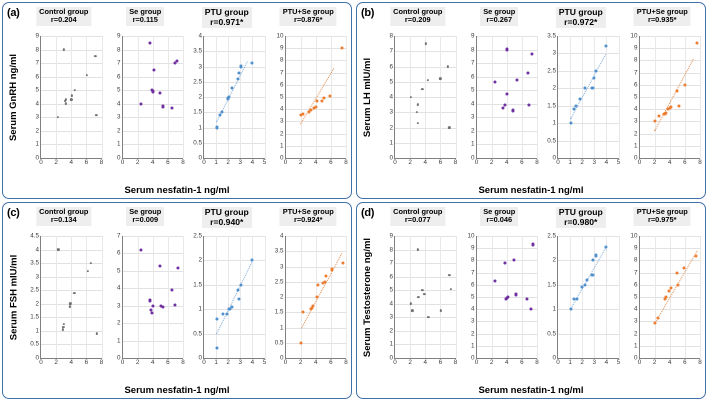 The image size is (709, 402). Describe the element at coordinates (168, 362) in the screenshot. I see `x-tick-label: 6` at that location.